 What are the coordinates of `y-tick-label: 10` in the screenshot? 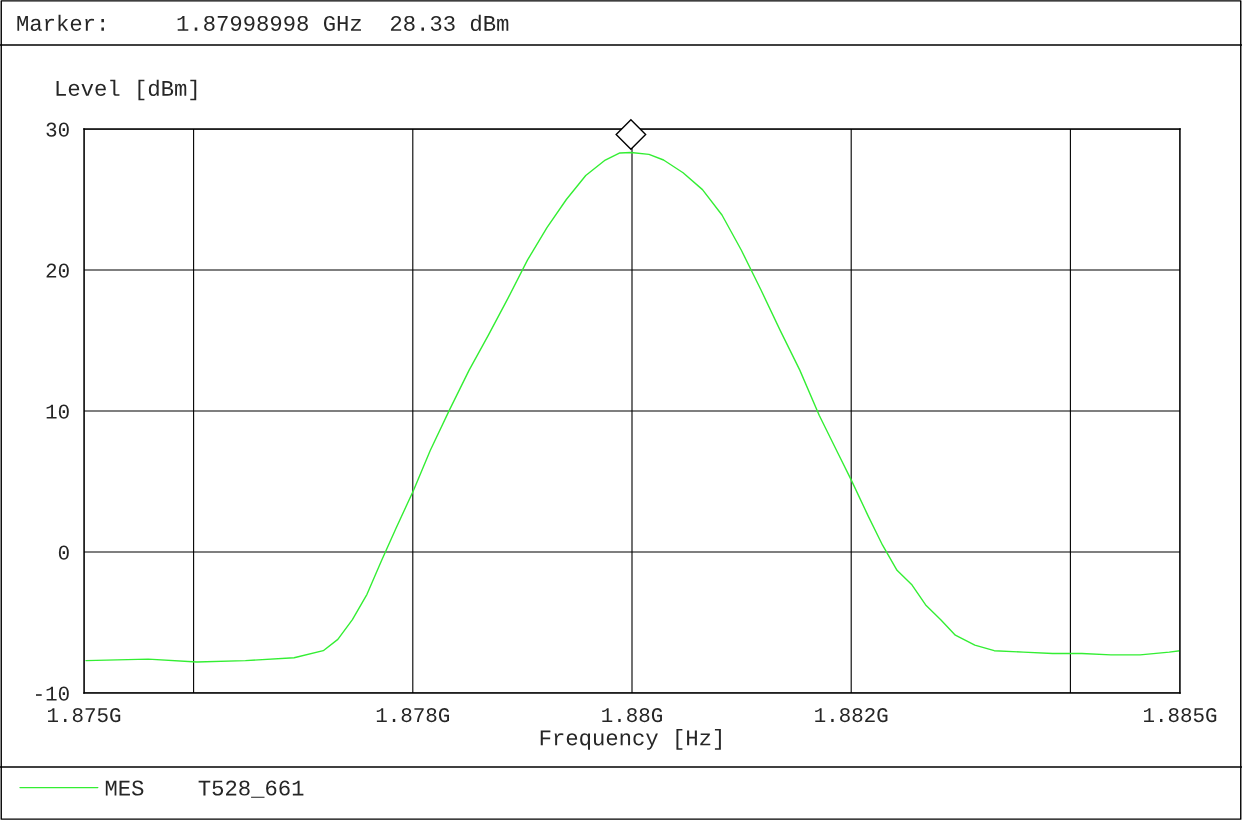 It's located at (57, 411).